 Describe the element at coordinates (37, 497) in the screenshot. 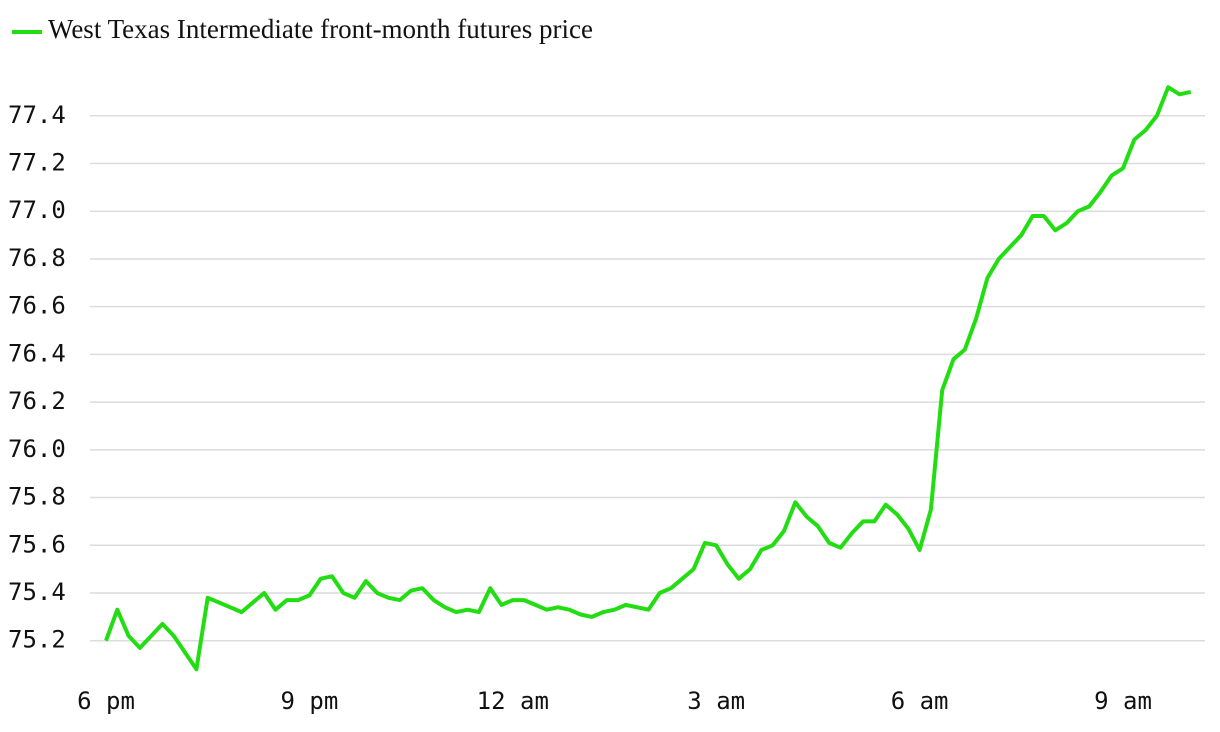

I see `y-tick-label: 75.8` at that location.